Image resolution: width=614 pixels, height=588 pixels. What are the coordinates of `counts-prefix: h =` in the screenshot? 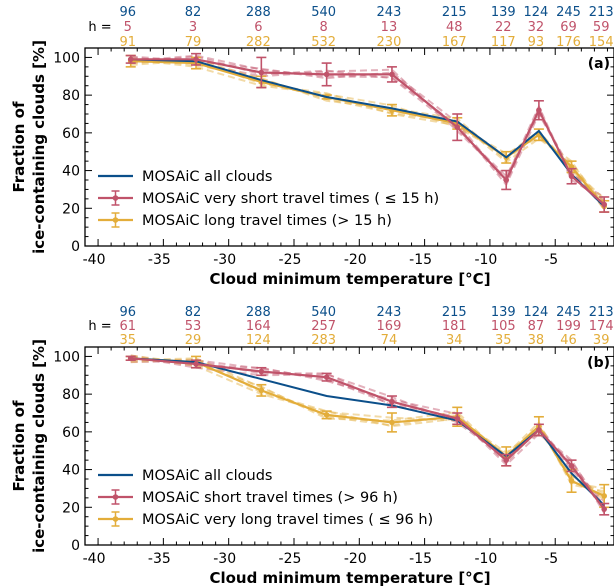 It's located at (99, 326).